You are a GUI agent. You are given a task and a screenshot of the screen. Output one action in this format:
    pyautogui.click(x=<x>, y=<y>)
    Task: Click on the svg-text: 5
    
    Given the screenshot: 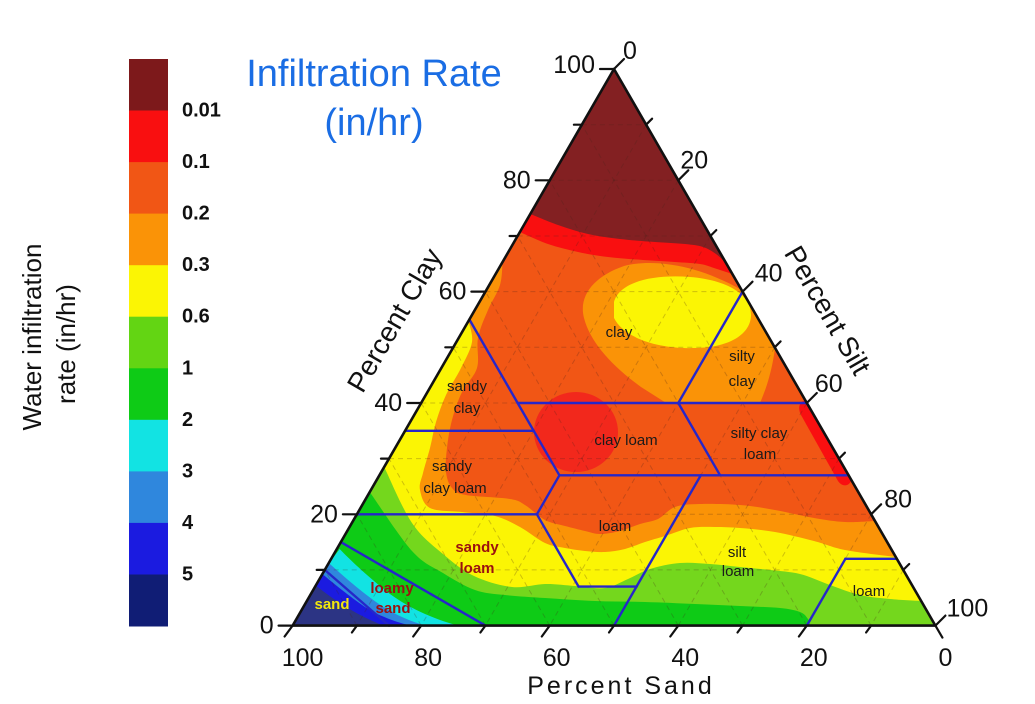 What is the action you would take?
    pyautogui.click(x=187, y=575)
    